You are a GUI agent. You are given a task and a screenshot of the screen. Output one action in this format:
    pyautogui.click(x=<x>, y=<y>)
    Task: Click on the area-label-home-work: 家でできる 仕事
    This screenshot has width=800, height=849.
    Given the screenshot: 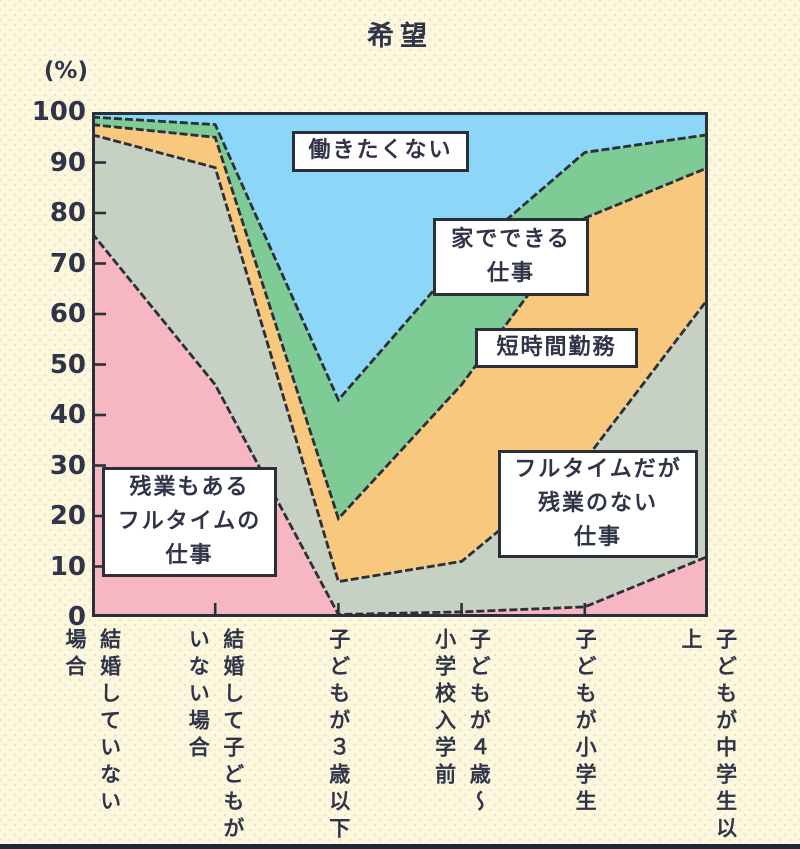 What is the action you would take?
    pyautogui.click(x=511, y=257)
    